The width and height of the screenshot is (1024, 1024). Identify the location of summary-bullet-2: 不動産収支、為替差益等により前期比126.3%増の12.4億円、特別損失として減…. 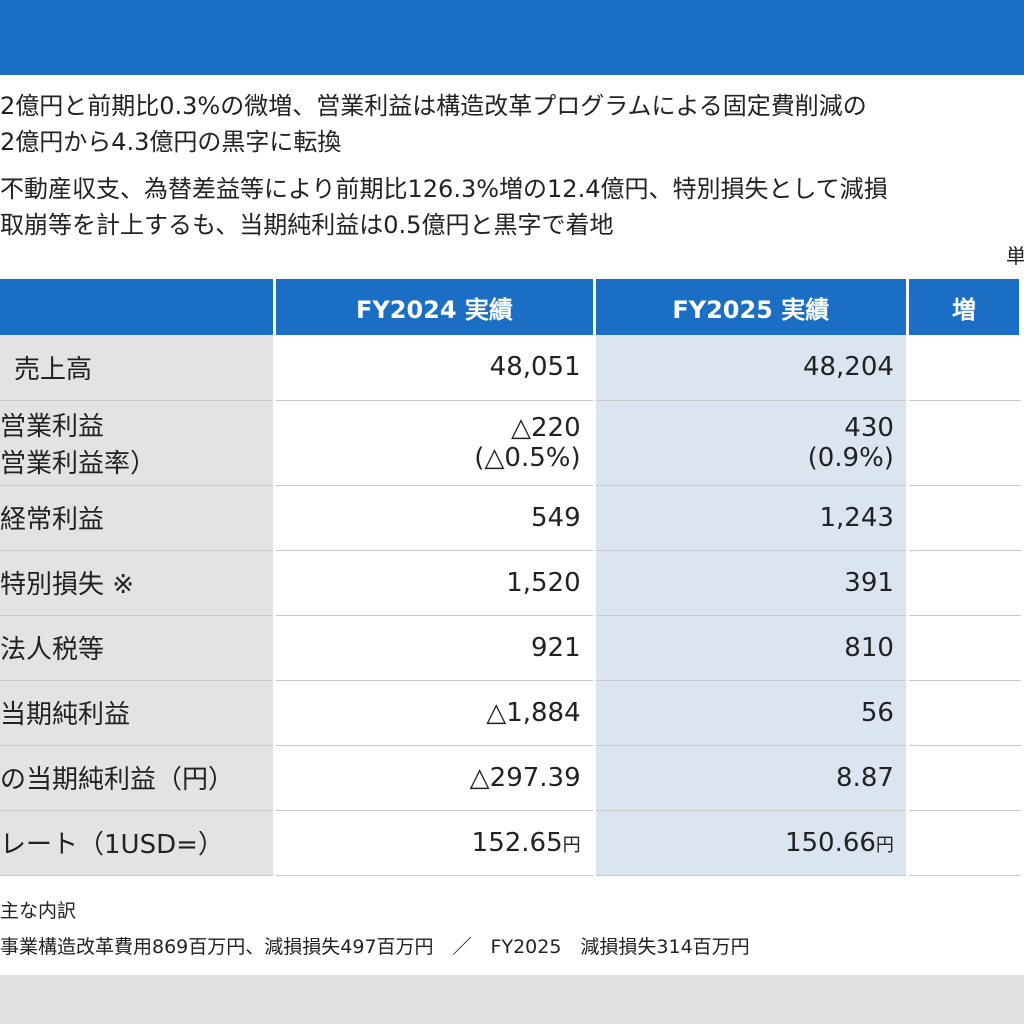
(444, 207).